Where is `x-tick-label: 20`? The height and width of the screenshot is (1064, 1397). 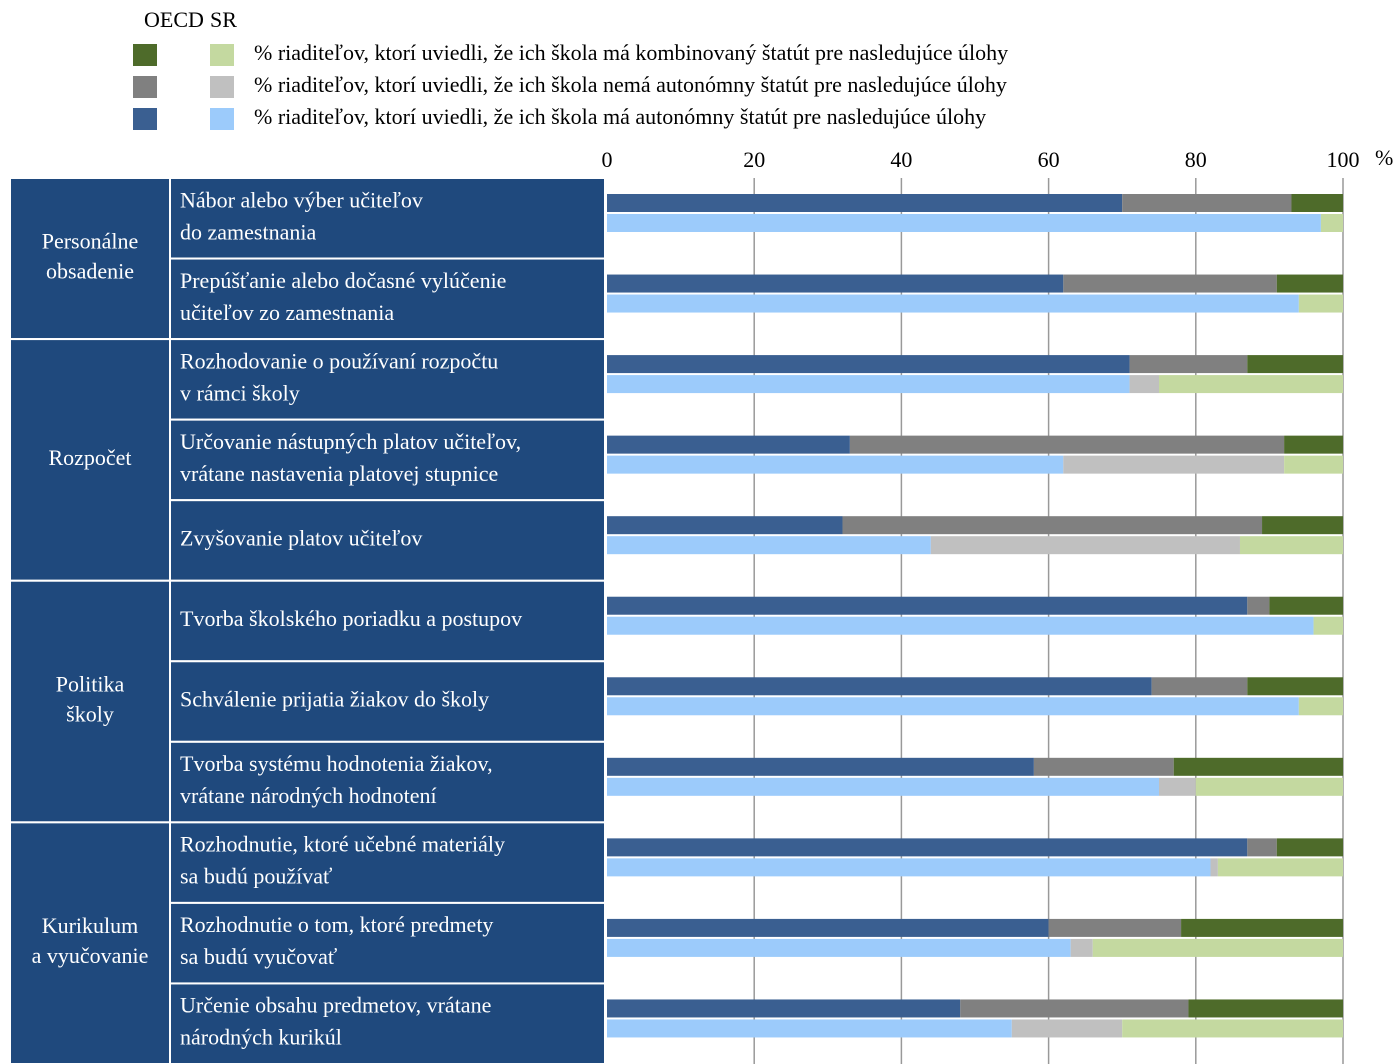
x-tick-label: 20 is located at coordinates (754, 159).